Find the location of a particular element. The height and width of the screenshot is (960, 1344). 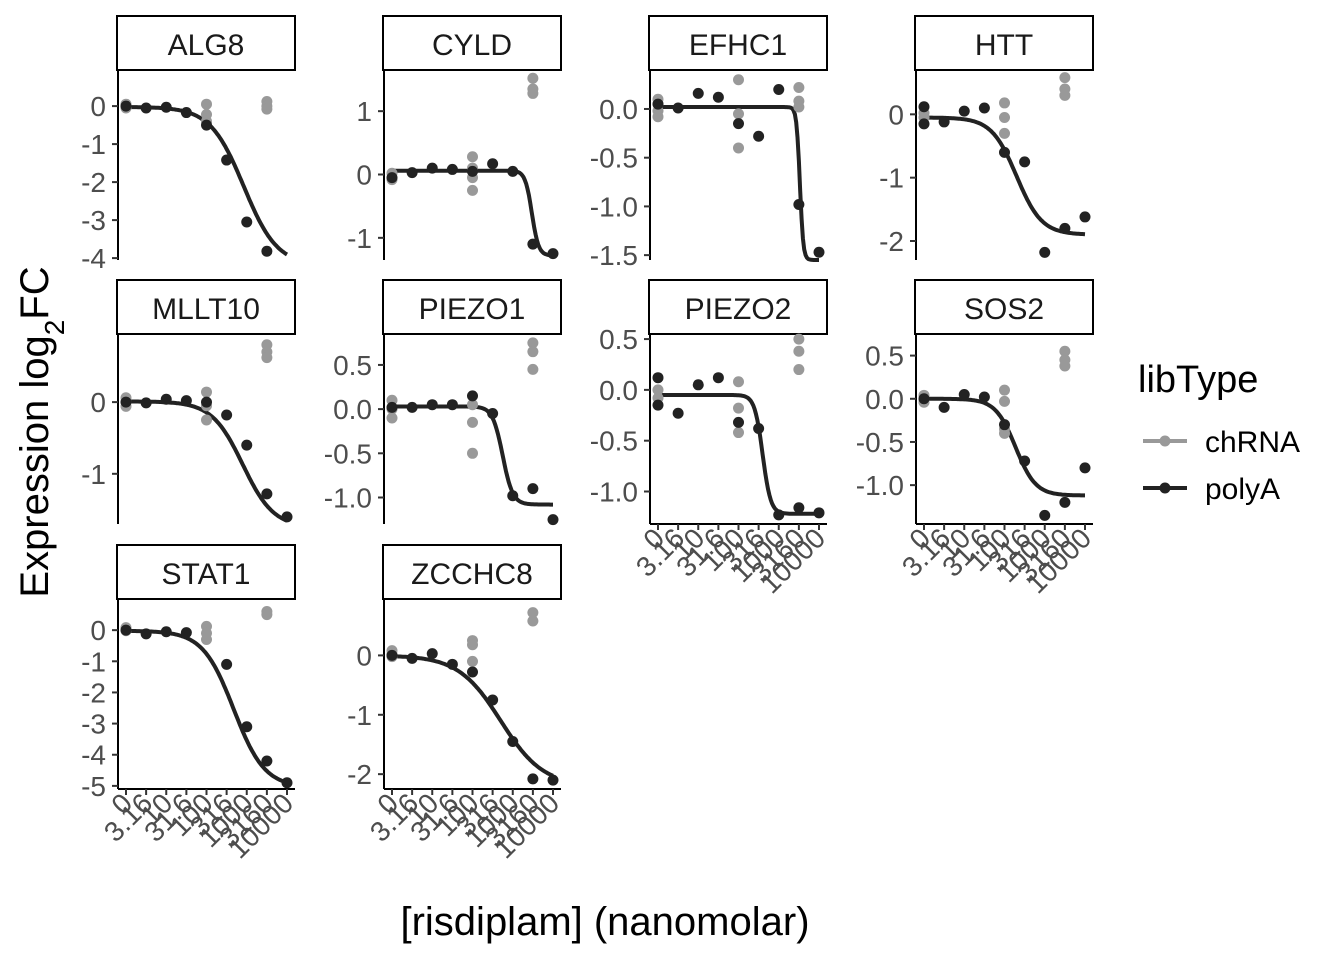

y-axis-title-main: Expression log is located at coordinates (35, 466).